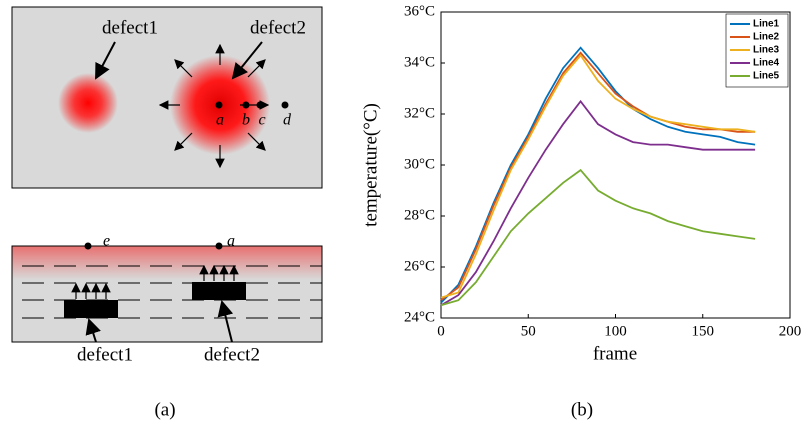 The height and width of the screenshot is (437, 807). I want to click on point-label: d, so click(287, 120).